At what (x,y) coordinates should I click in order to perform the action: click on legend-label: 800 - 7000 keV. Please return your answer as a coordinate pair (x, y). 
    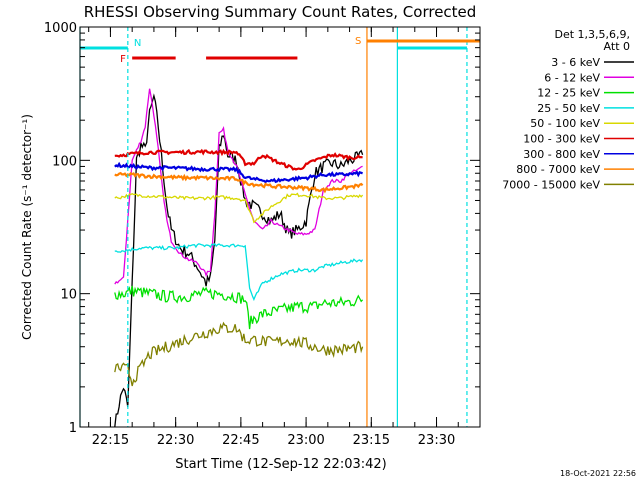
    Looking at the image, I should click on (558, 169).